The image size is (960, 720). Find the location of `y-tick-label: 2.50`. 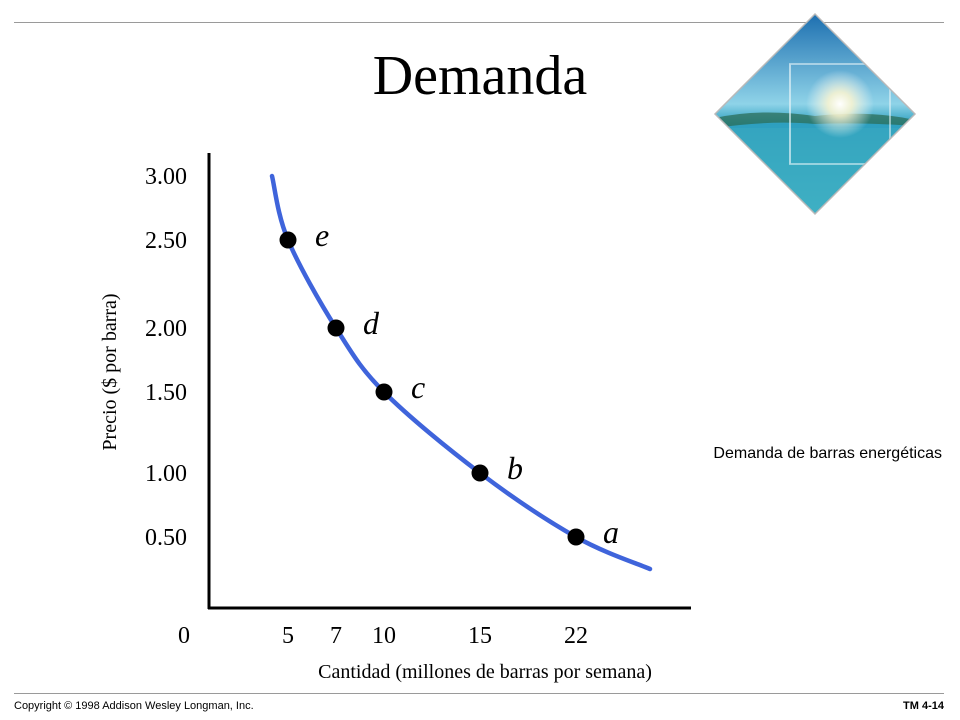

y-tick-label: 2.50 is located at coordinates (166, 241).